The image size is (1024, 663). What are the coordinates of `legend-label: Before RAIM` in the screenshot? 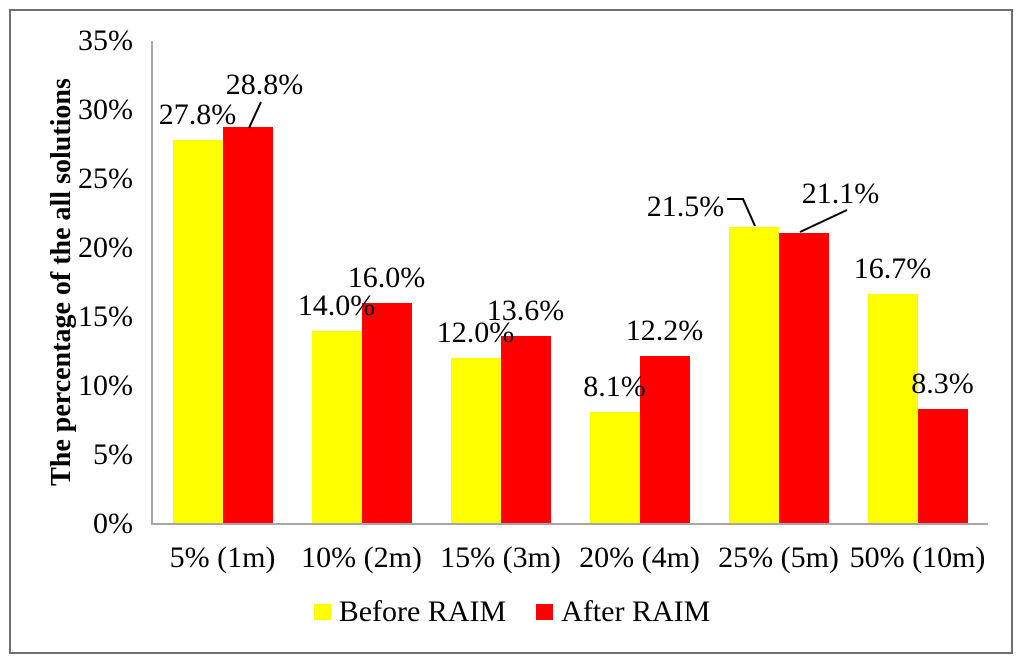 It's located at (422, 611).